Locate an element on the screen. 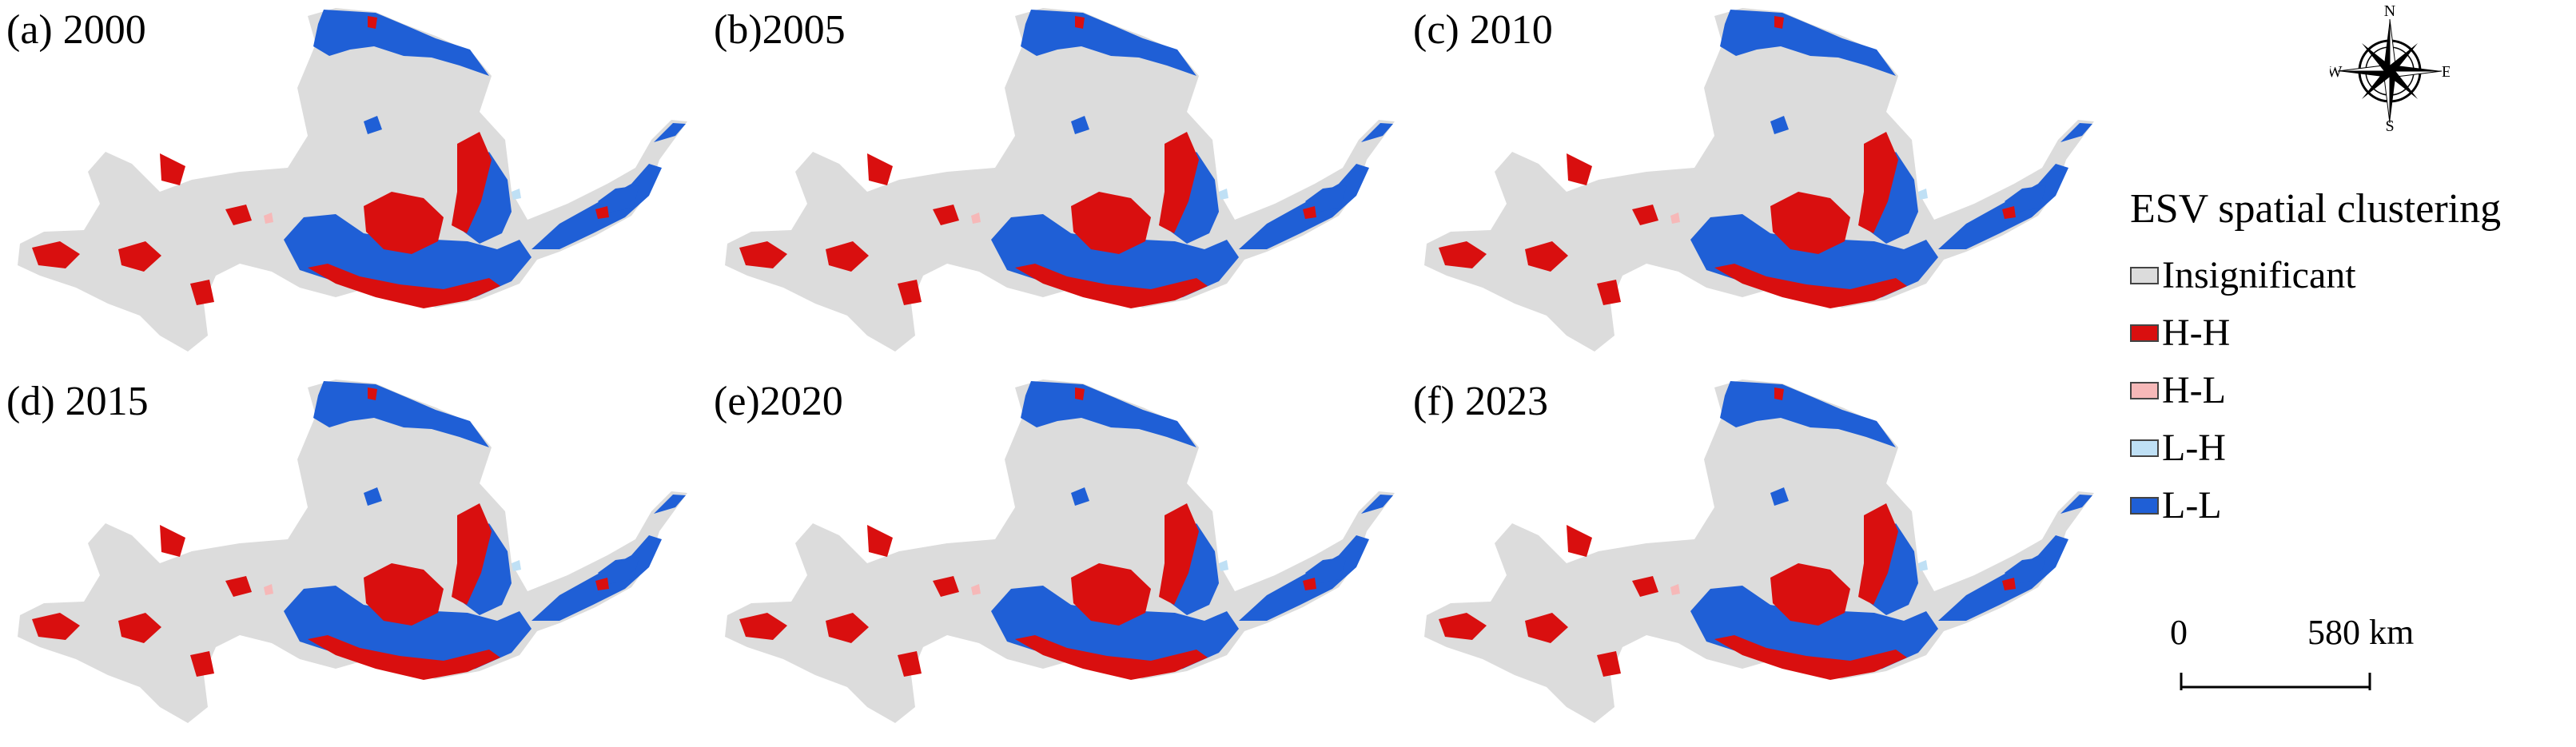  panel-2023: (f) 2023 is located at coordinates (1782, 558).